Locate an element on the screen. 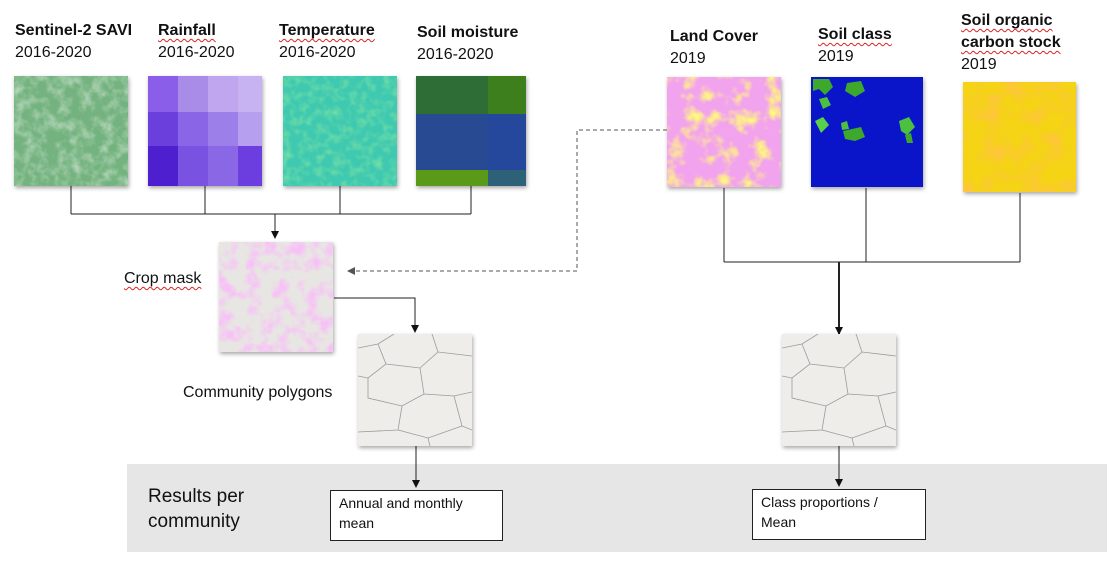 The width and height of the screenshot is (1116, 562). input-temperature-header: Temperature 2016-2020 is located at coordinates (327, 42).